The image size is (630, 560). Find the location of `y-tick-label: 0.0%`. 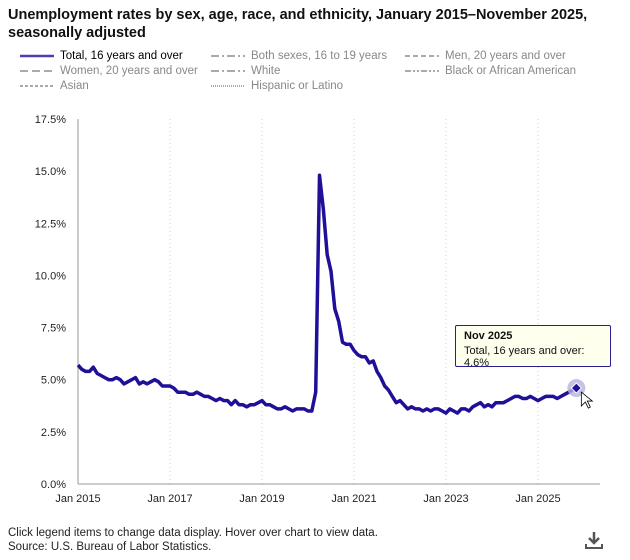

y-tick-label: 0.0% is located at coordinates (53, 485).